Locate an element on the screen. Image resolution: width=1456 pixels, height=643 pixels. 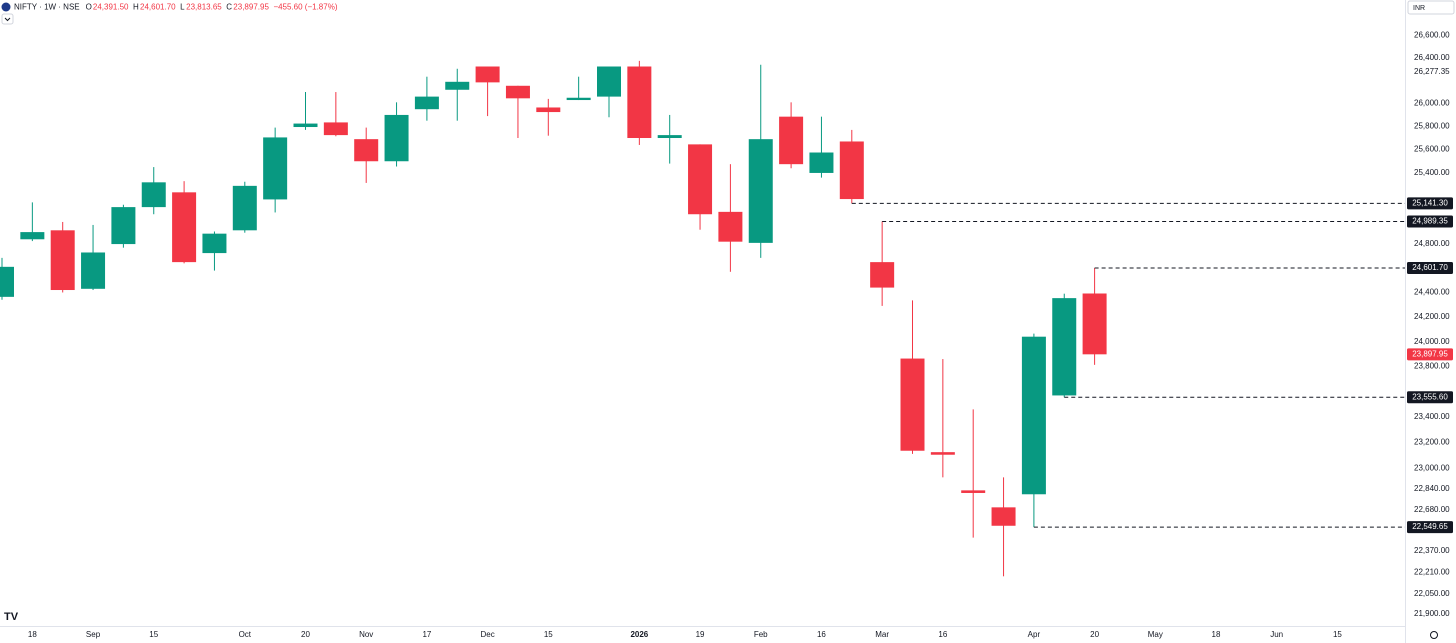
last-price-label: 23,897.95 is located at coordinates (1430, 353).